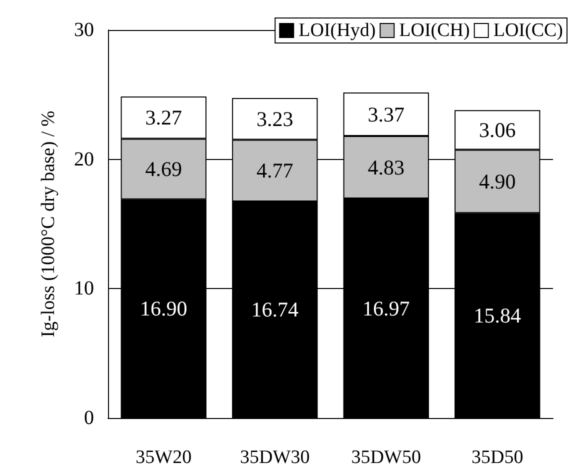 The image size is (577, 472). What do you see at coordinates (498, 316) in the screenshot?
I see `data-label: 15.84` at bounding box center [498, 316].